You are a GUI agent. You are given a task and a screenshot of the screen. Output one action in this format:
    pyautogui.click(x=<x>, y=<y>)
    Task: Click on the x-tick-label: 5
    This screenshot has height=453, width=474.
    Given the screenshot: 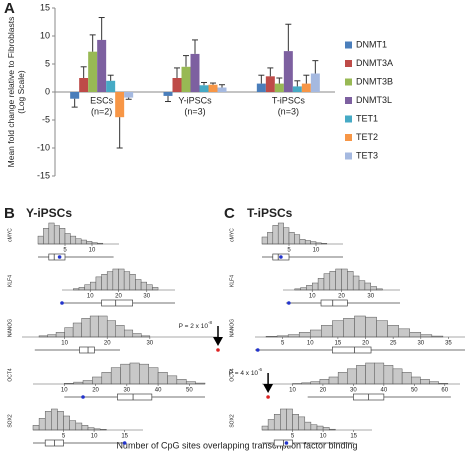 What is the action you would take?
    pyautogui.click(x=293, y=437)
    